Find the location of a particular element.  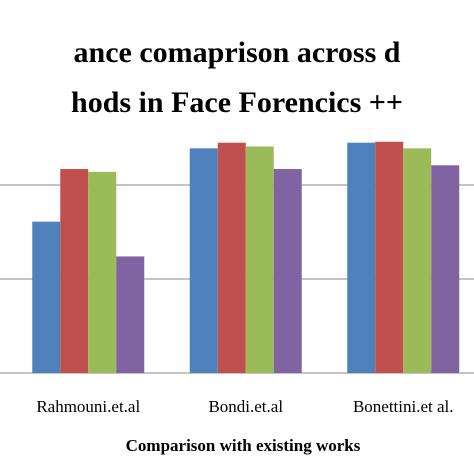

x-tick-label: Bondi.et.al is located at coordinates (245, 406).